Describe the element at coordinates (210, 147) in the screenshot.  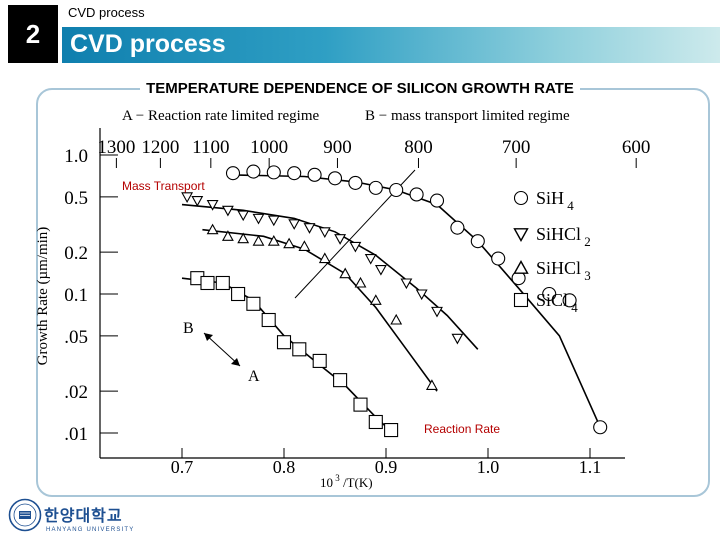
I see `top-tick-label: 1100` at that location.